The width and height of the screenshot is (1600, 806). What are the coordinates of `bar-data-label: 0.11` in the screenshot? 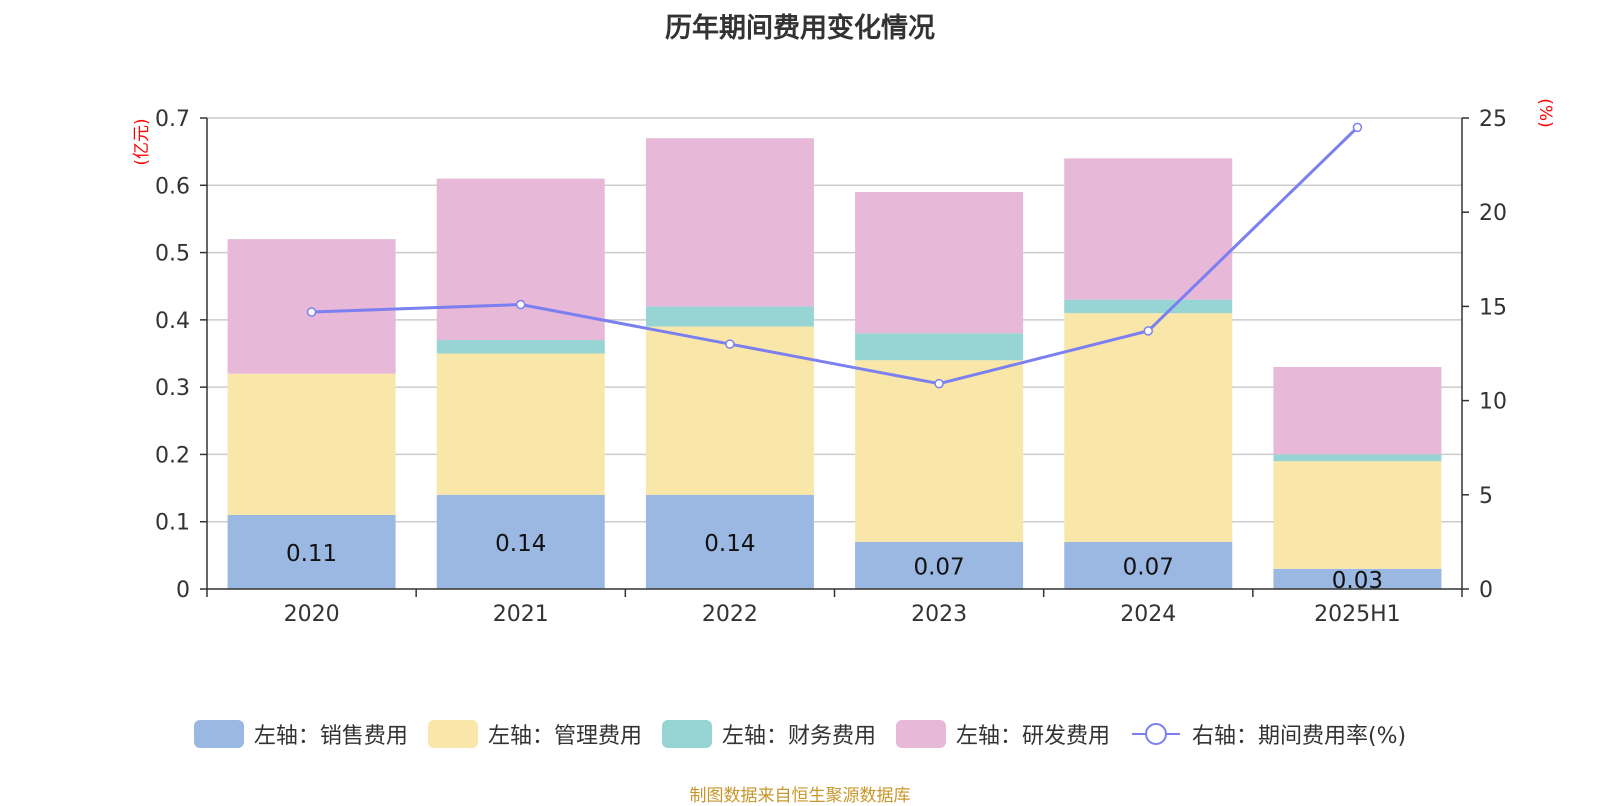 It's located at (311, 554).